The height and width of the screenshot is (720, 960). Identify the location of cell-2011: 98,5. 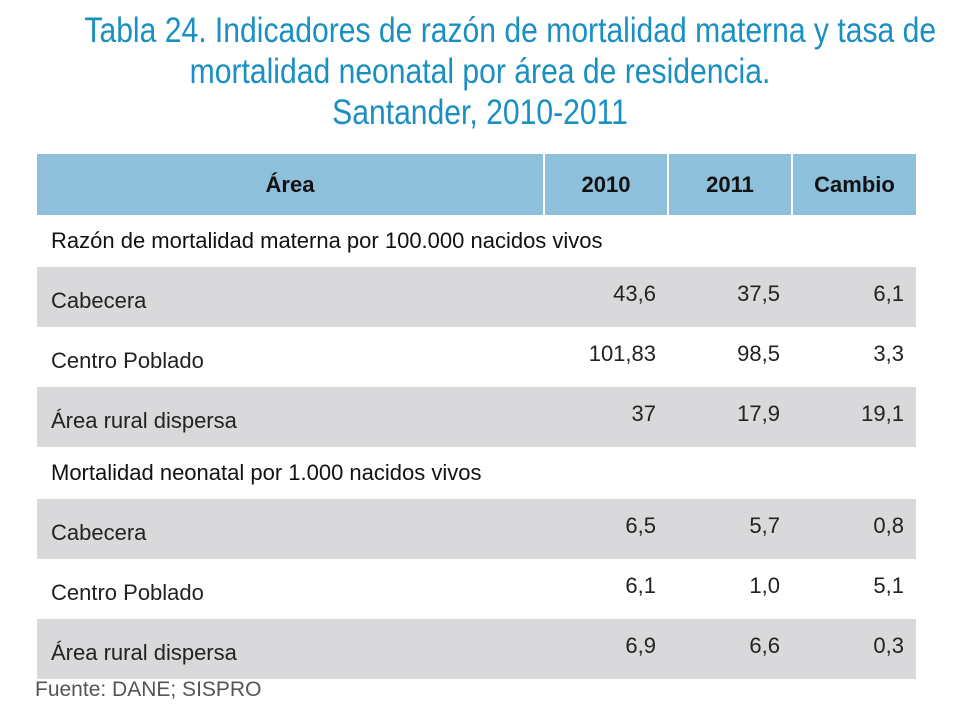
(758, 353).